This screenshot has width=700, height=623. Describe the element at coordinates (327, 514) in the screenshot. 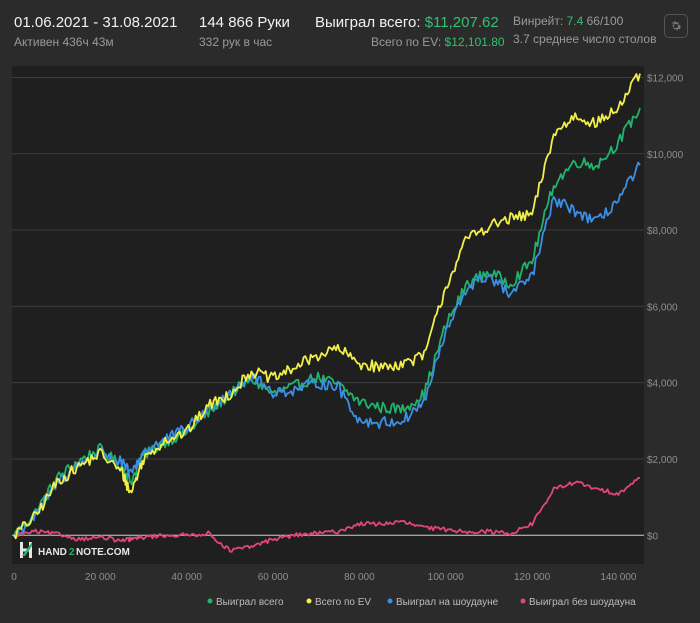

I see `non-showdown-line` at that location.